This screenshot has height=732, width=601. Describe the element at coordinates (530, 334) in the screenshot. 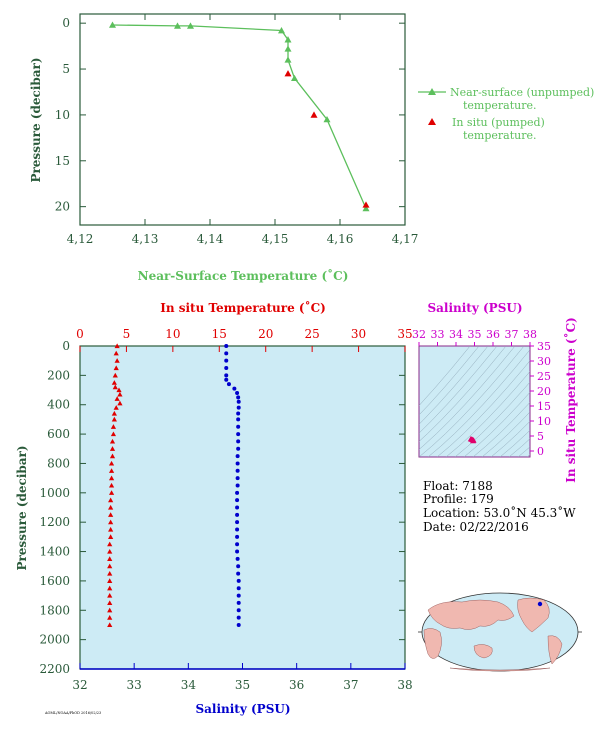

I see `ts-x-tick-label: 38` at that location.